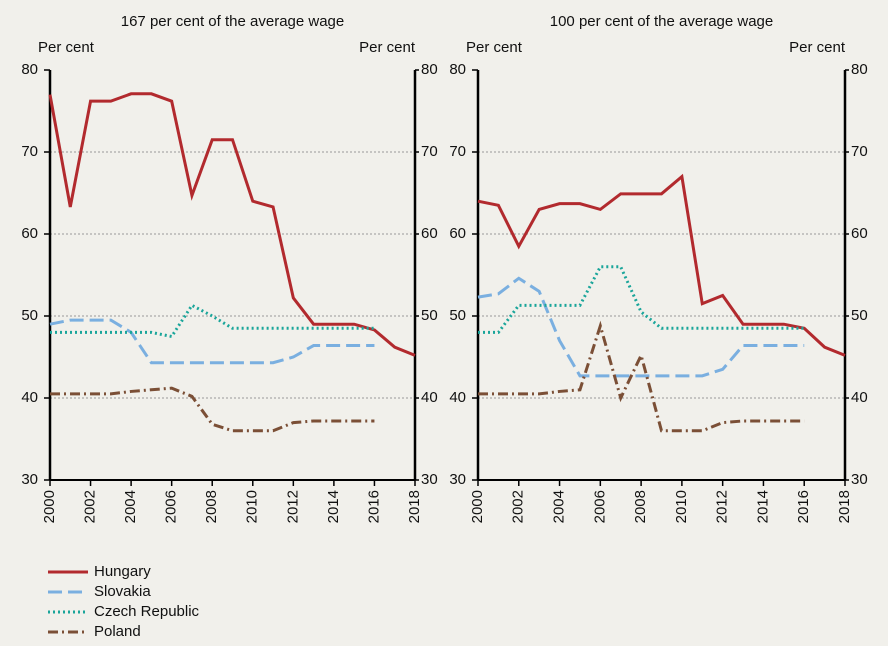  What do you see at coordinates (662, 21) in the screenshot?
I see `panel-title: 100 per cent of the average wage` at bounding box center [662, 21].